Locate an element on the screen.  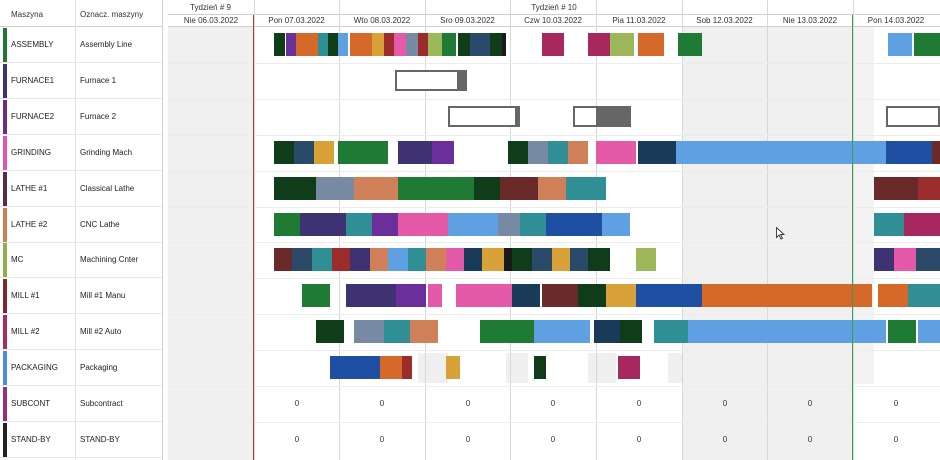
machine-row: ASSEMBLY Assembly Line is located at coordinates (81, 45).